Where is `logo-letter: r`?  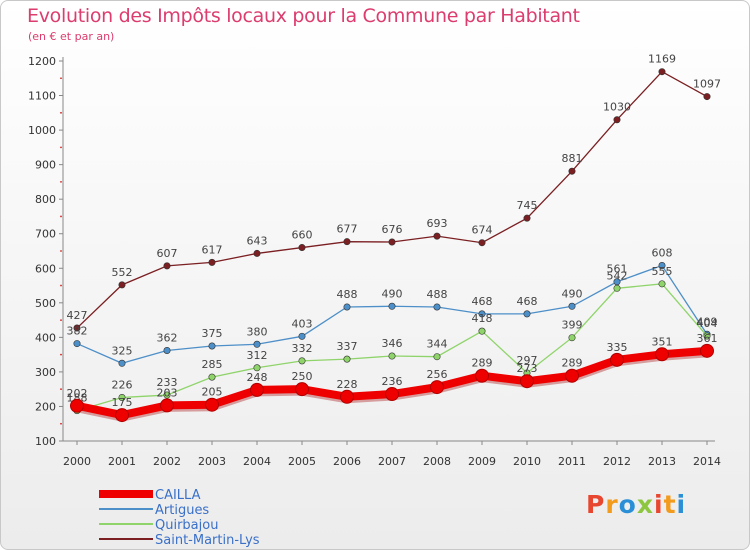 logo-letter: r is located at coordinates (612, 504).